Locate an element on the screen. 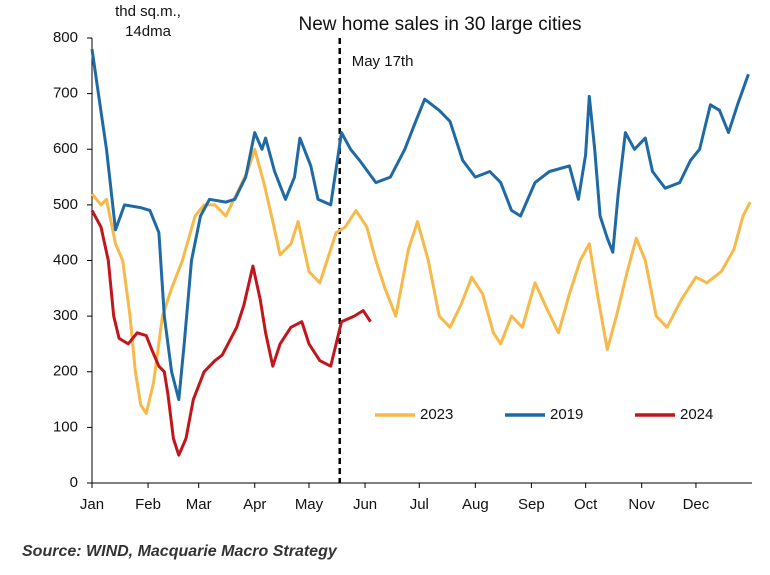 The height and width of the screenshot is (575, 770). x-tick-label: Jan is located at coordinates (92, 504).